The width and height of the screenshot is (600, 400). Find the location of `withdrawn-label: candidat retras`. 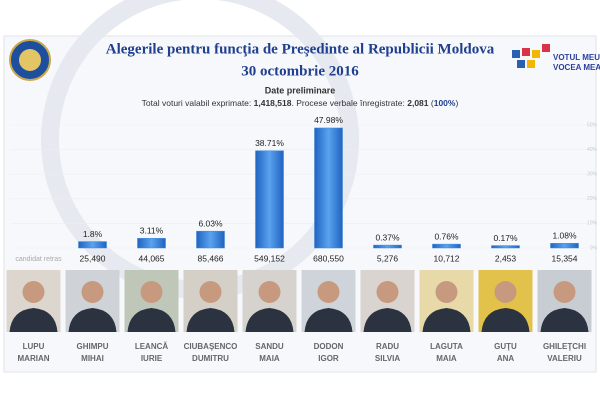

withdrawn-label: candidat retras is located at coordinates (38, 259).